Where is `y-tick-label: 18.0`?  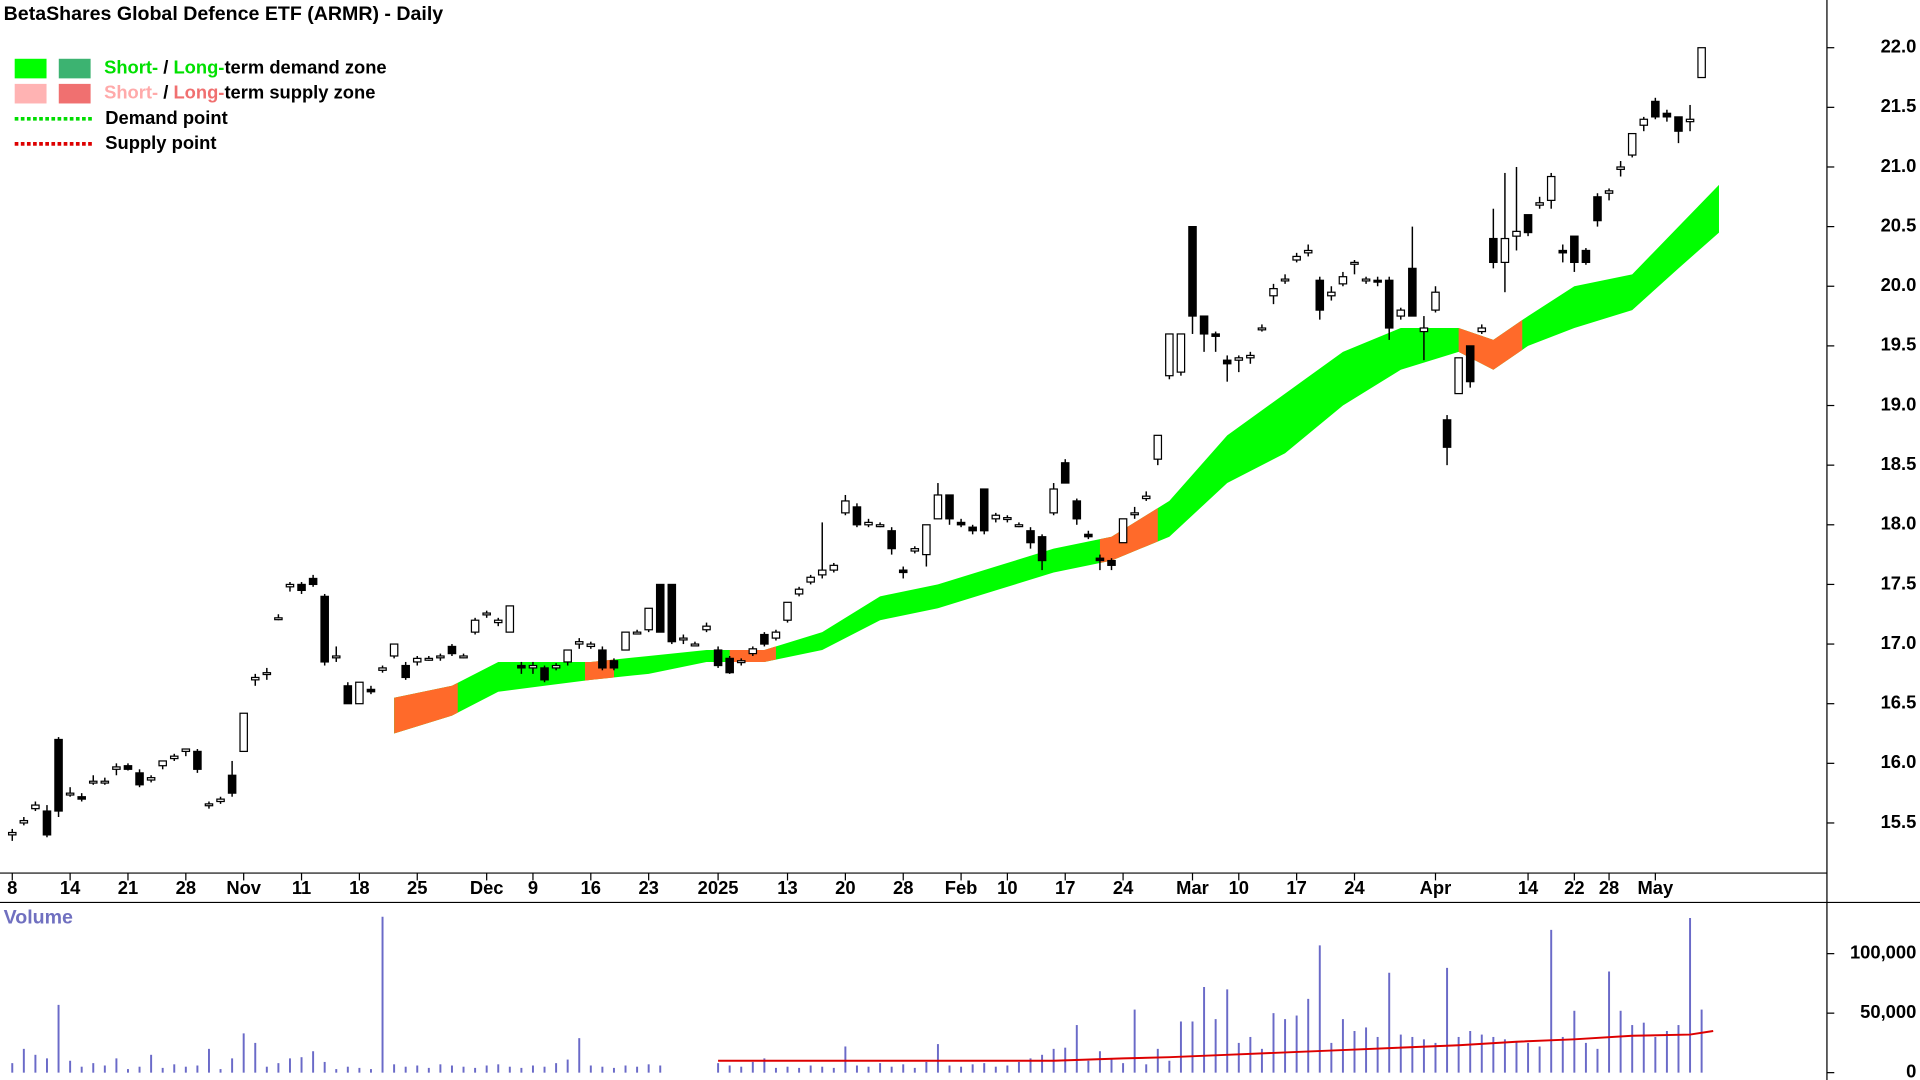
y-tick-label: 18.0 is located at coordinates (1899, 523).